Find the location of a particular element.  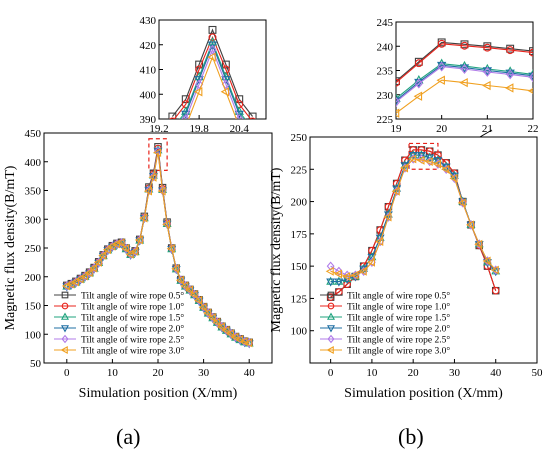

y-tick-label: 125 is located at coordinates (299, 299).